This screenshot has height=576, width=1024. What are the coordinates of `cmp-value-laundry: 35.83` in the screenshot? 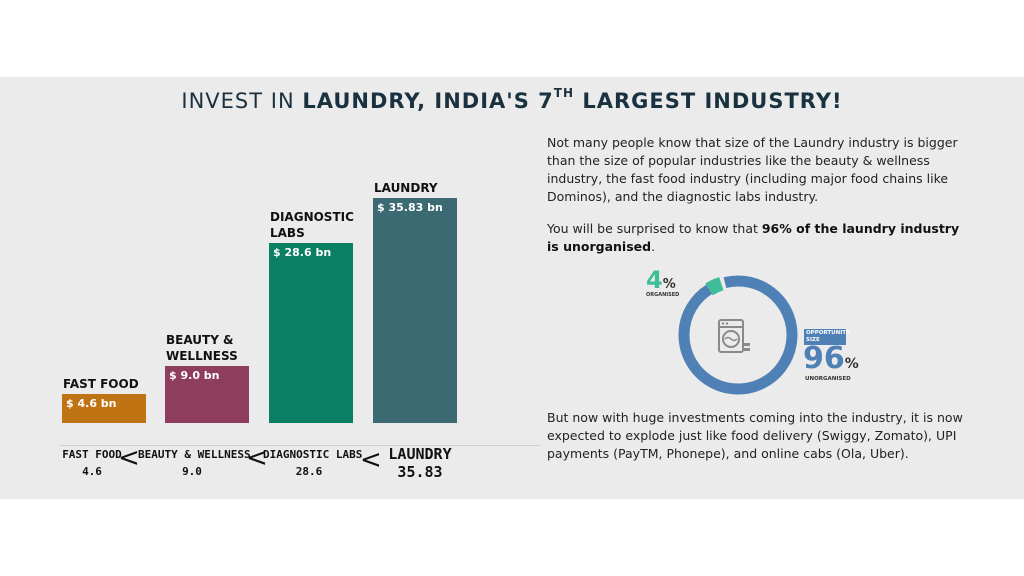 It's located at (420, 472).